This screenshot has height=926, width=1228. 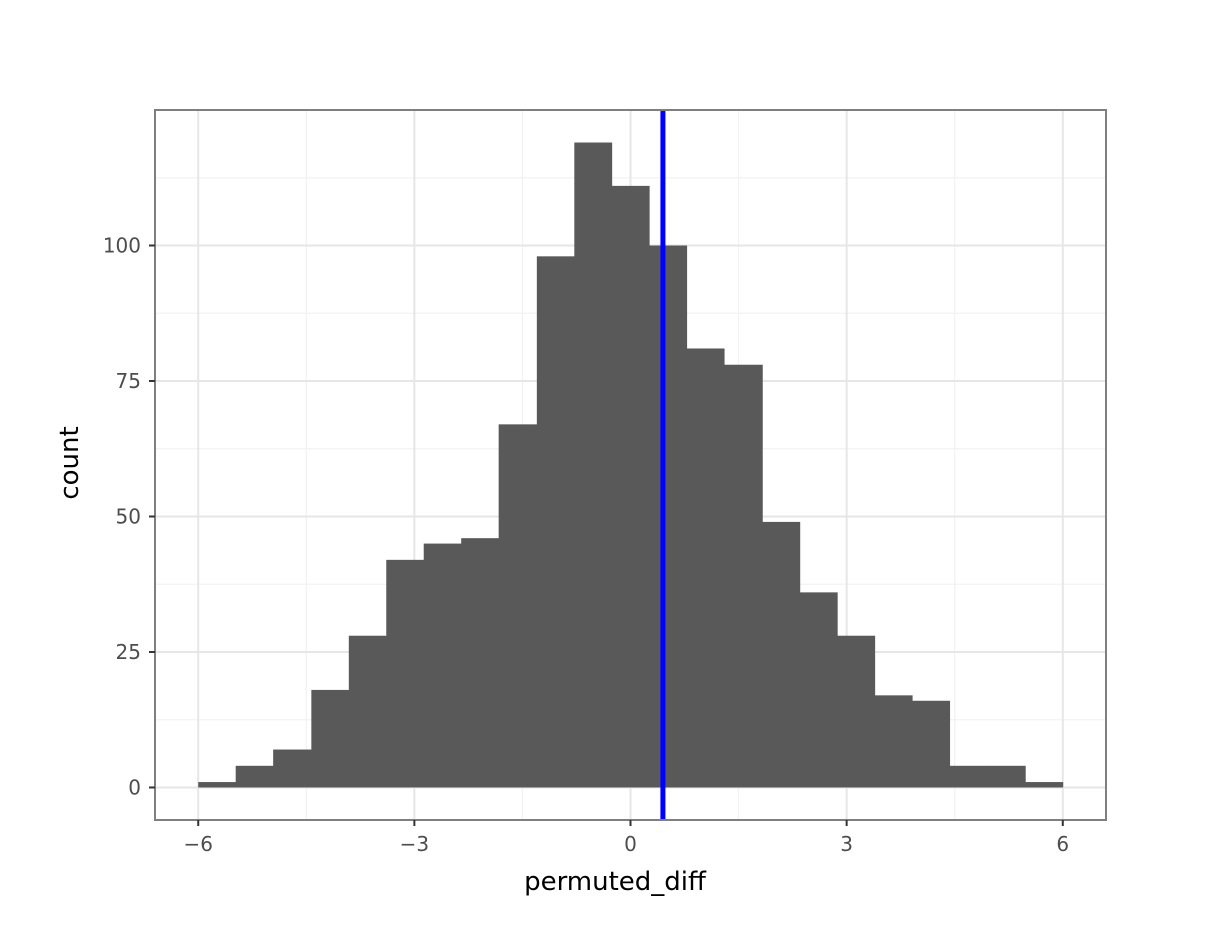 What do you see at coordinates (1062, 844) in the screenshot?
I see `x-tick-label: 6` at bounding box center [1062, 844].